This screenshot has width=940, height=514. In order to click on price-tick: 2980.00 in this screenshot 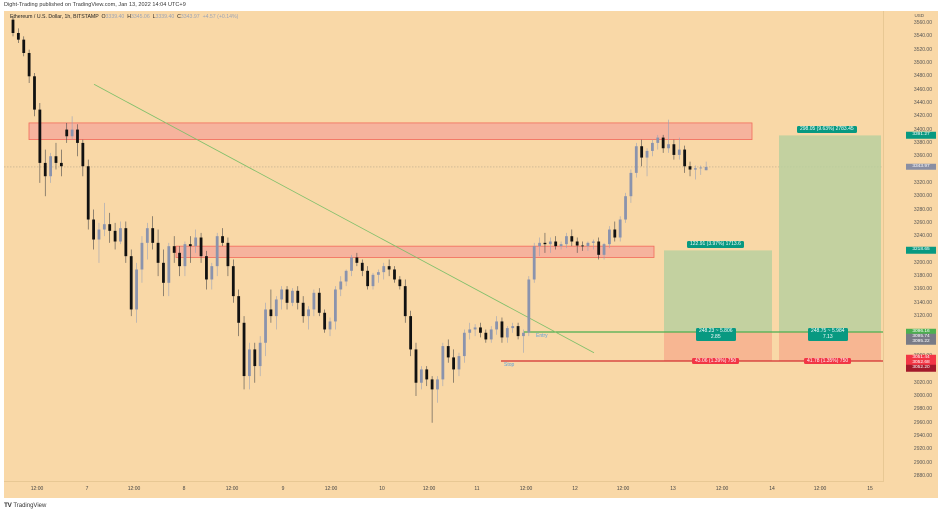, I will do `click(922, 409)`.